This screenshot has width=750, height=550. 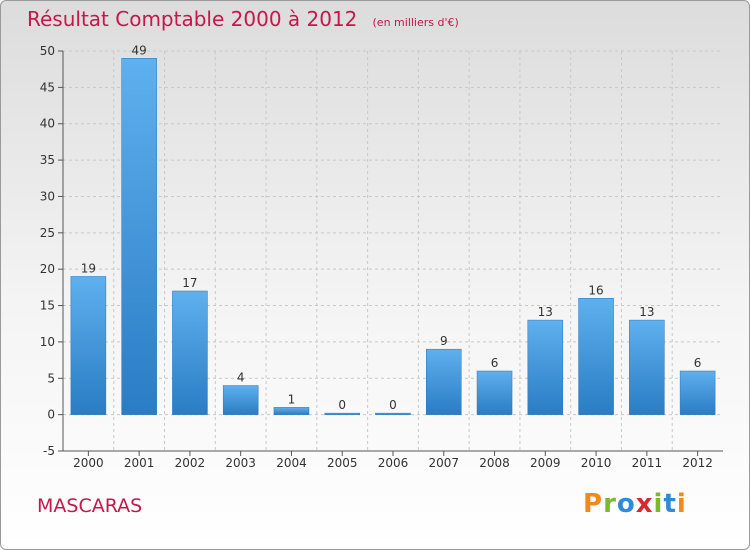 What do you see at coordinates (415, 22) in the screenshot?
I see `chart-subtitle: (en milliers d'€)` at bounding box center [415, 22].